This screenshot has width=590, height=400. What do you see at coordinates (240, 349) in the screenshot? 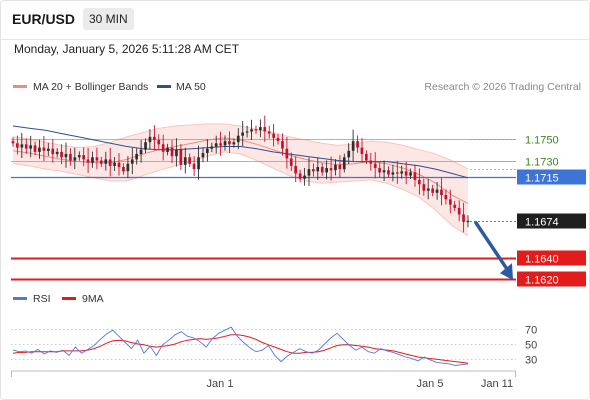
I see `rsi-ma9-line` at bounding box center [240, 349].